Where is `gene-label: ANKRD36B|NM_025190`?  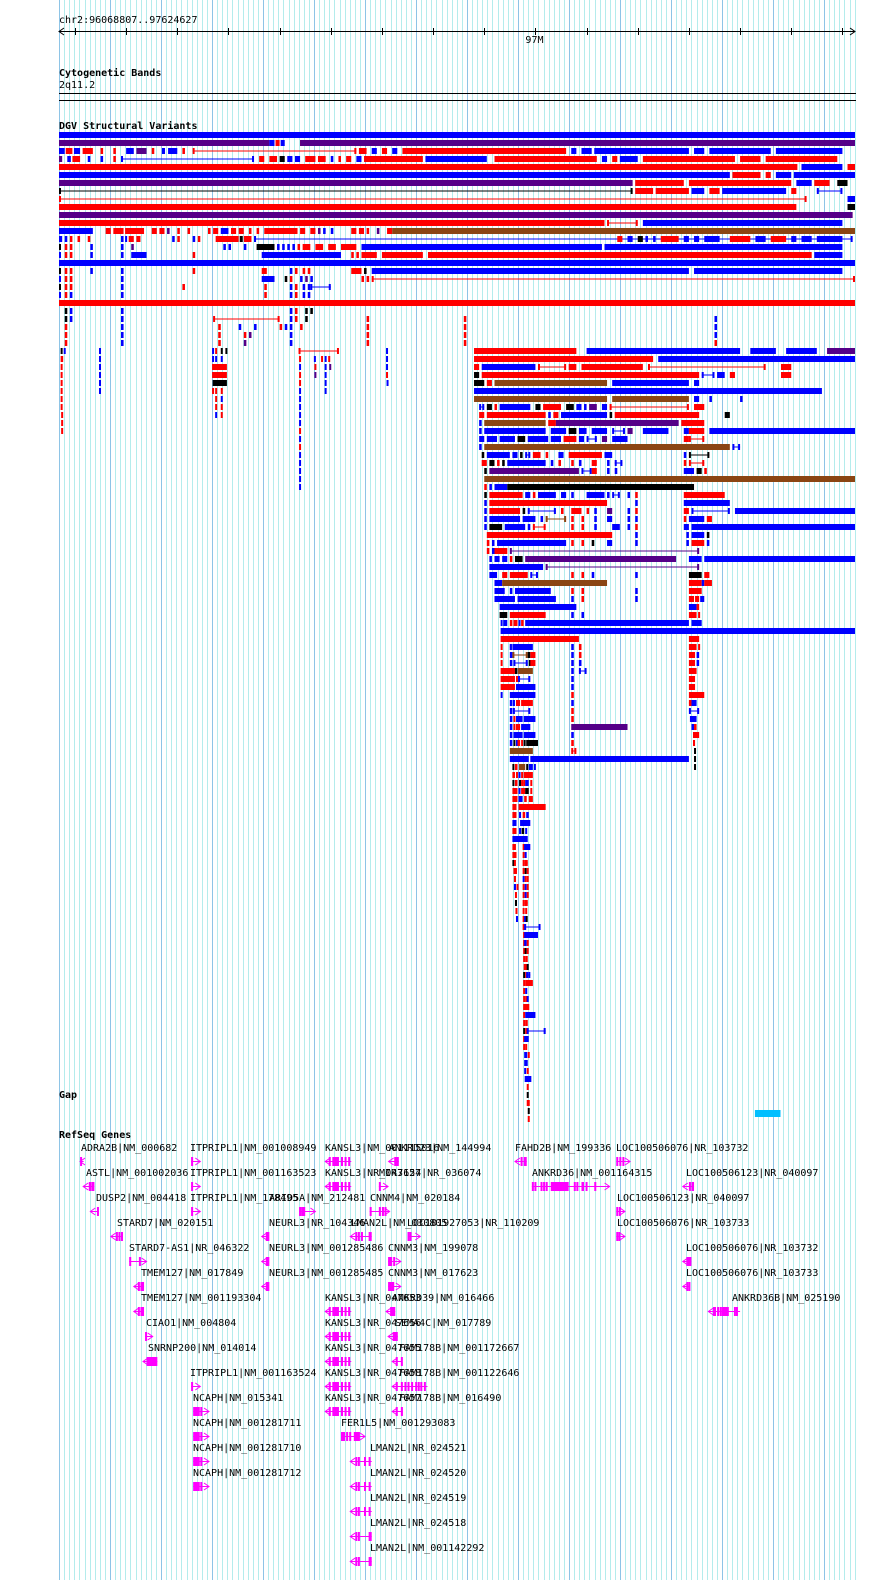
gene-label: ANKRD36B|NM_025190 is located at coordinates (786, 1298).